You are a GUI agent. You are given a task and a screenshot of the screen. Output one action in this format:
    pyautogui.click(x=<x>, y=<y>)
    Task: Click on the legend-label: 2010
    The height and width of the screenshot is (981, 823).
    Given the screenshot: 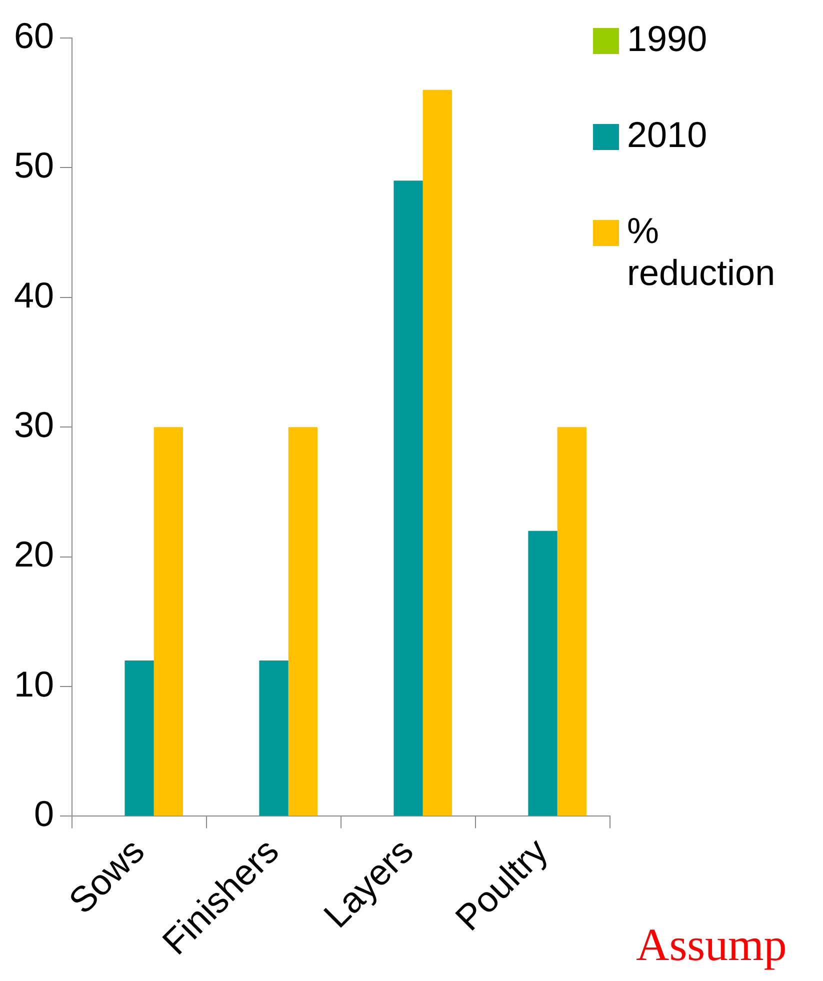 What is the action you would take?
    pyautogui.click(x=667, y=135)
    